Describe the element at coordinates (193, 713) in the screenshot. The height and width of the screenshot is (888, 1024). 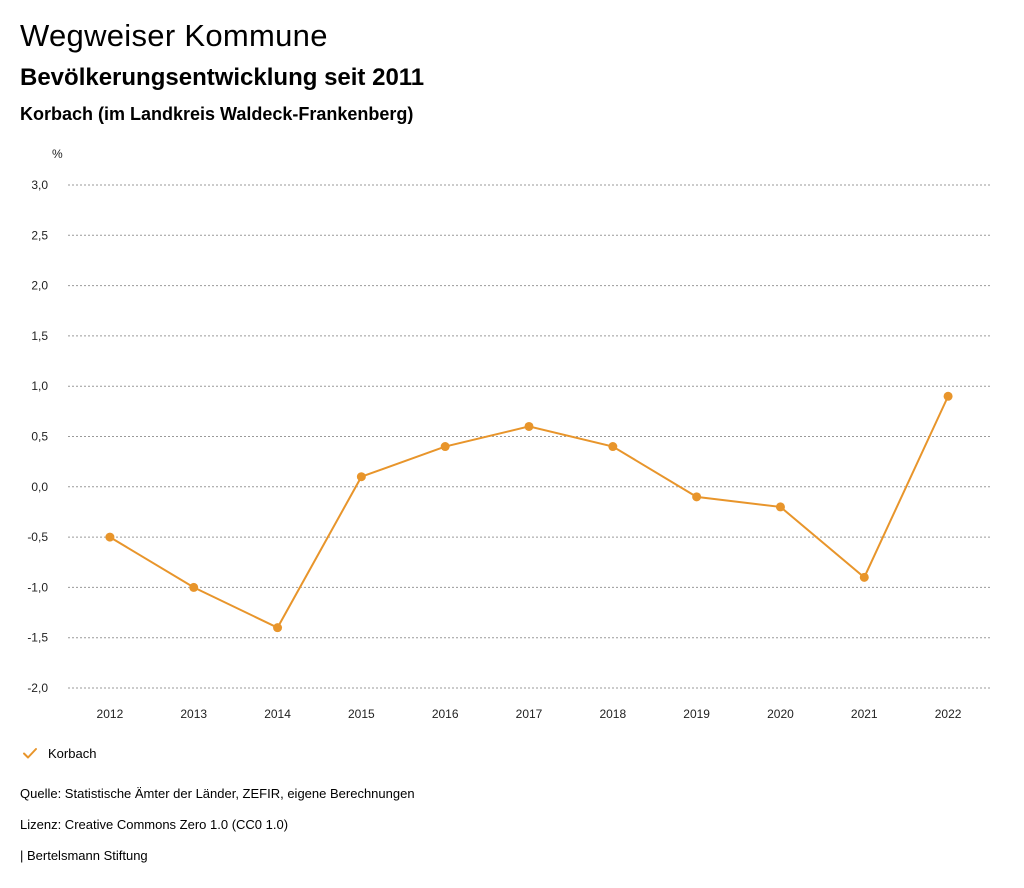
I see `x-tick-label: 2013` at that location.